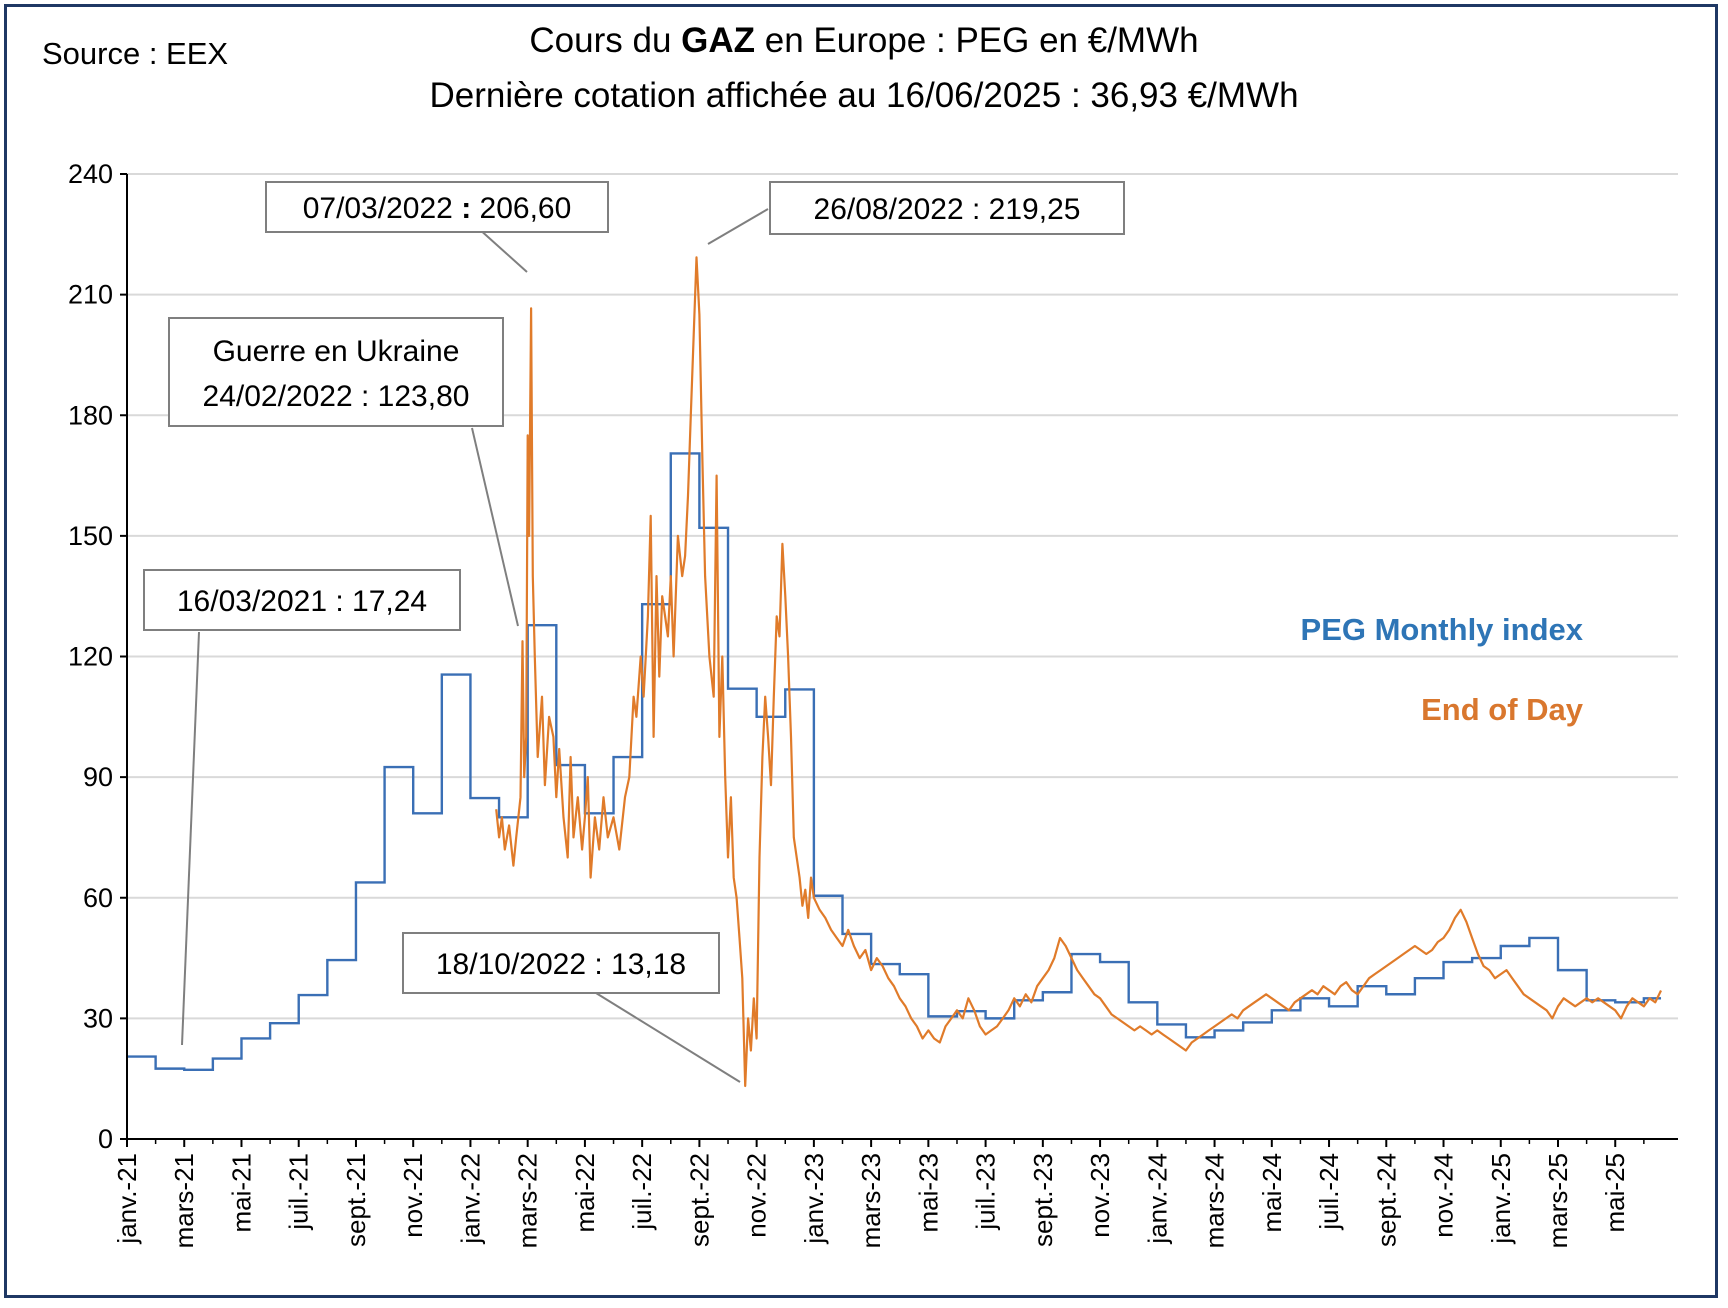 This screenshot has width=1728, height=1308. I want to click on source-label: Source : EEX, so click(135, 53).